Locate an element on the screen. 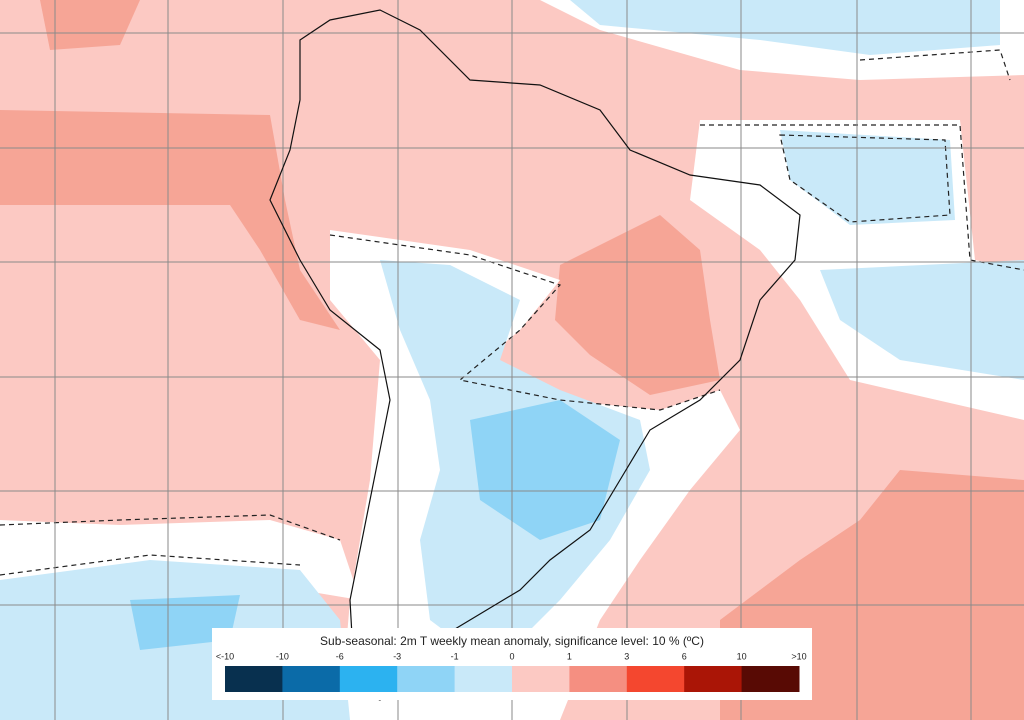 This screenshot has height=720, width=1024. warm-anomaly-north is located at coordinates (90, 25).